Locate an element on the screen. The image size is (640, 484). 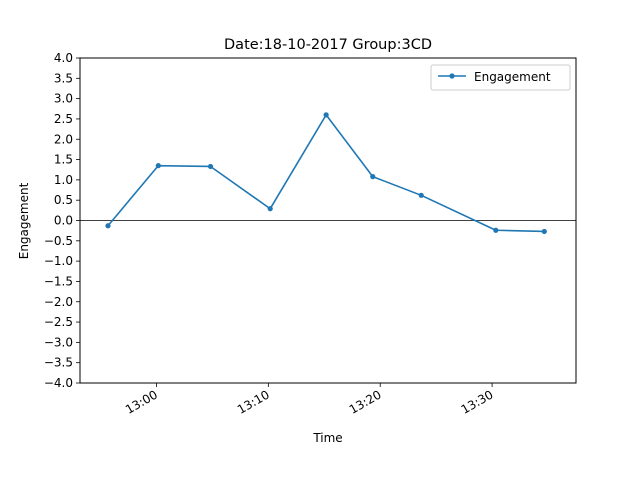
y-tick-label: 1.5 is located at coordinates (63, 160).